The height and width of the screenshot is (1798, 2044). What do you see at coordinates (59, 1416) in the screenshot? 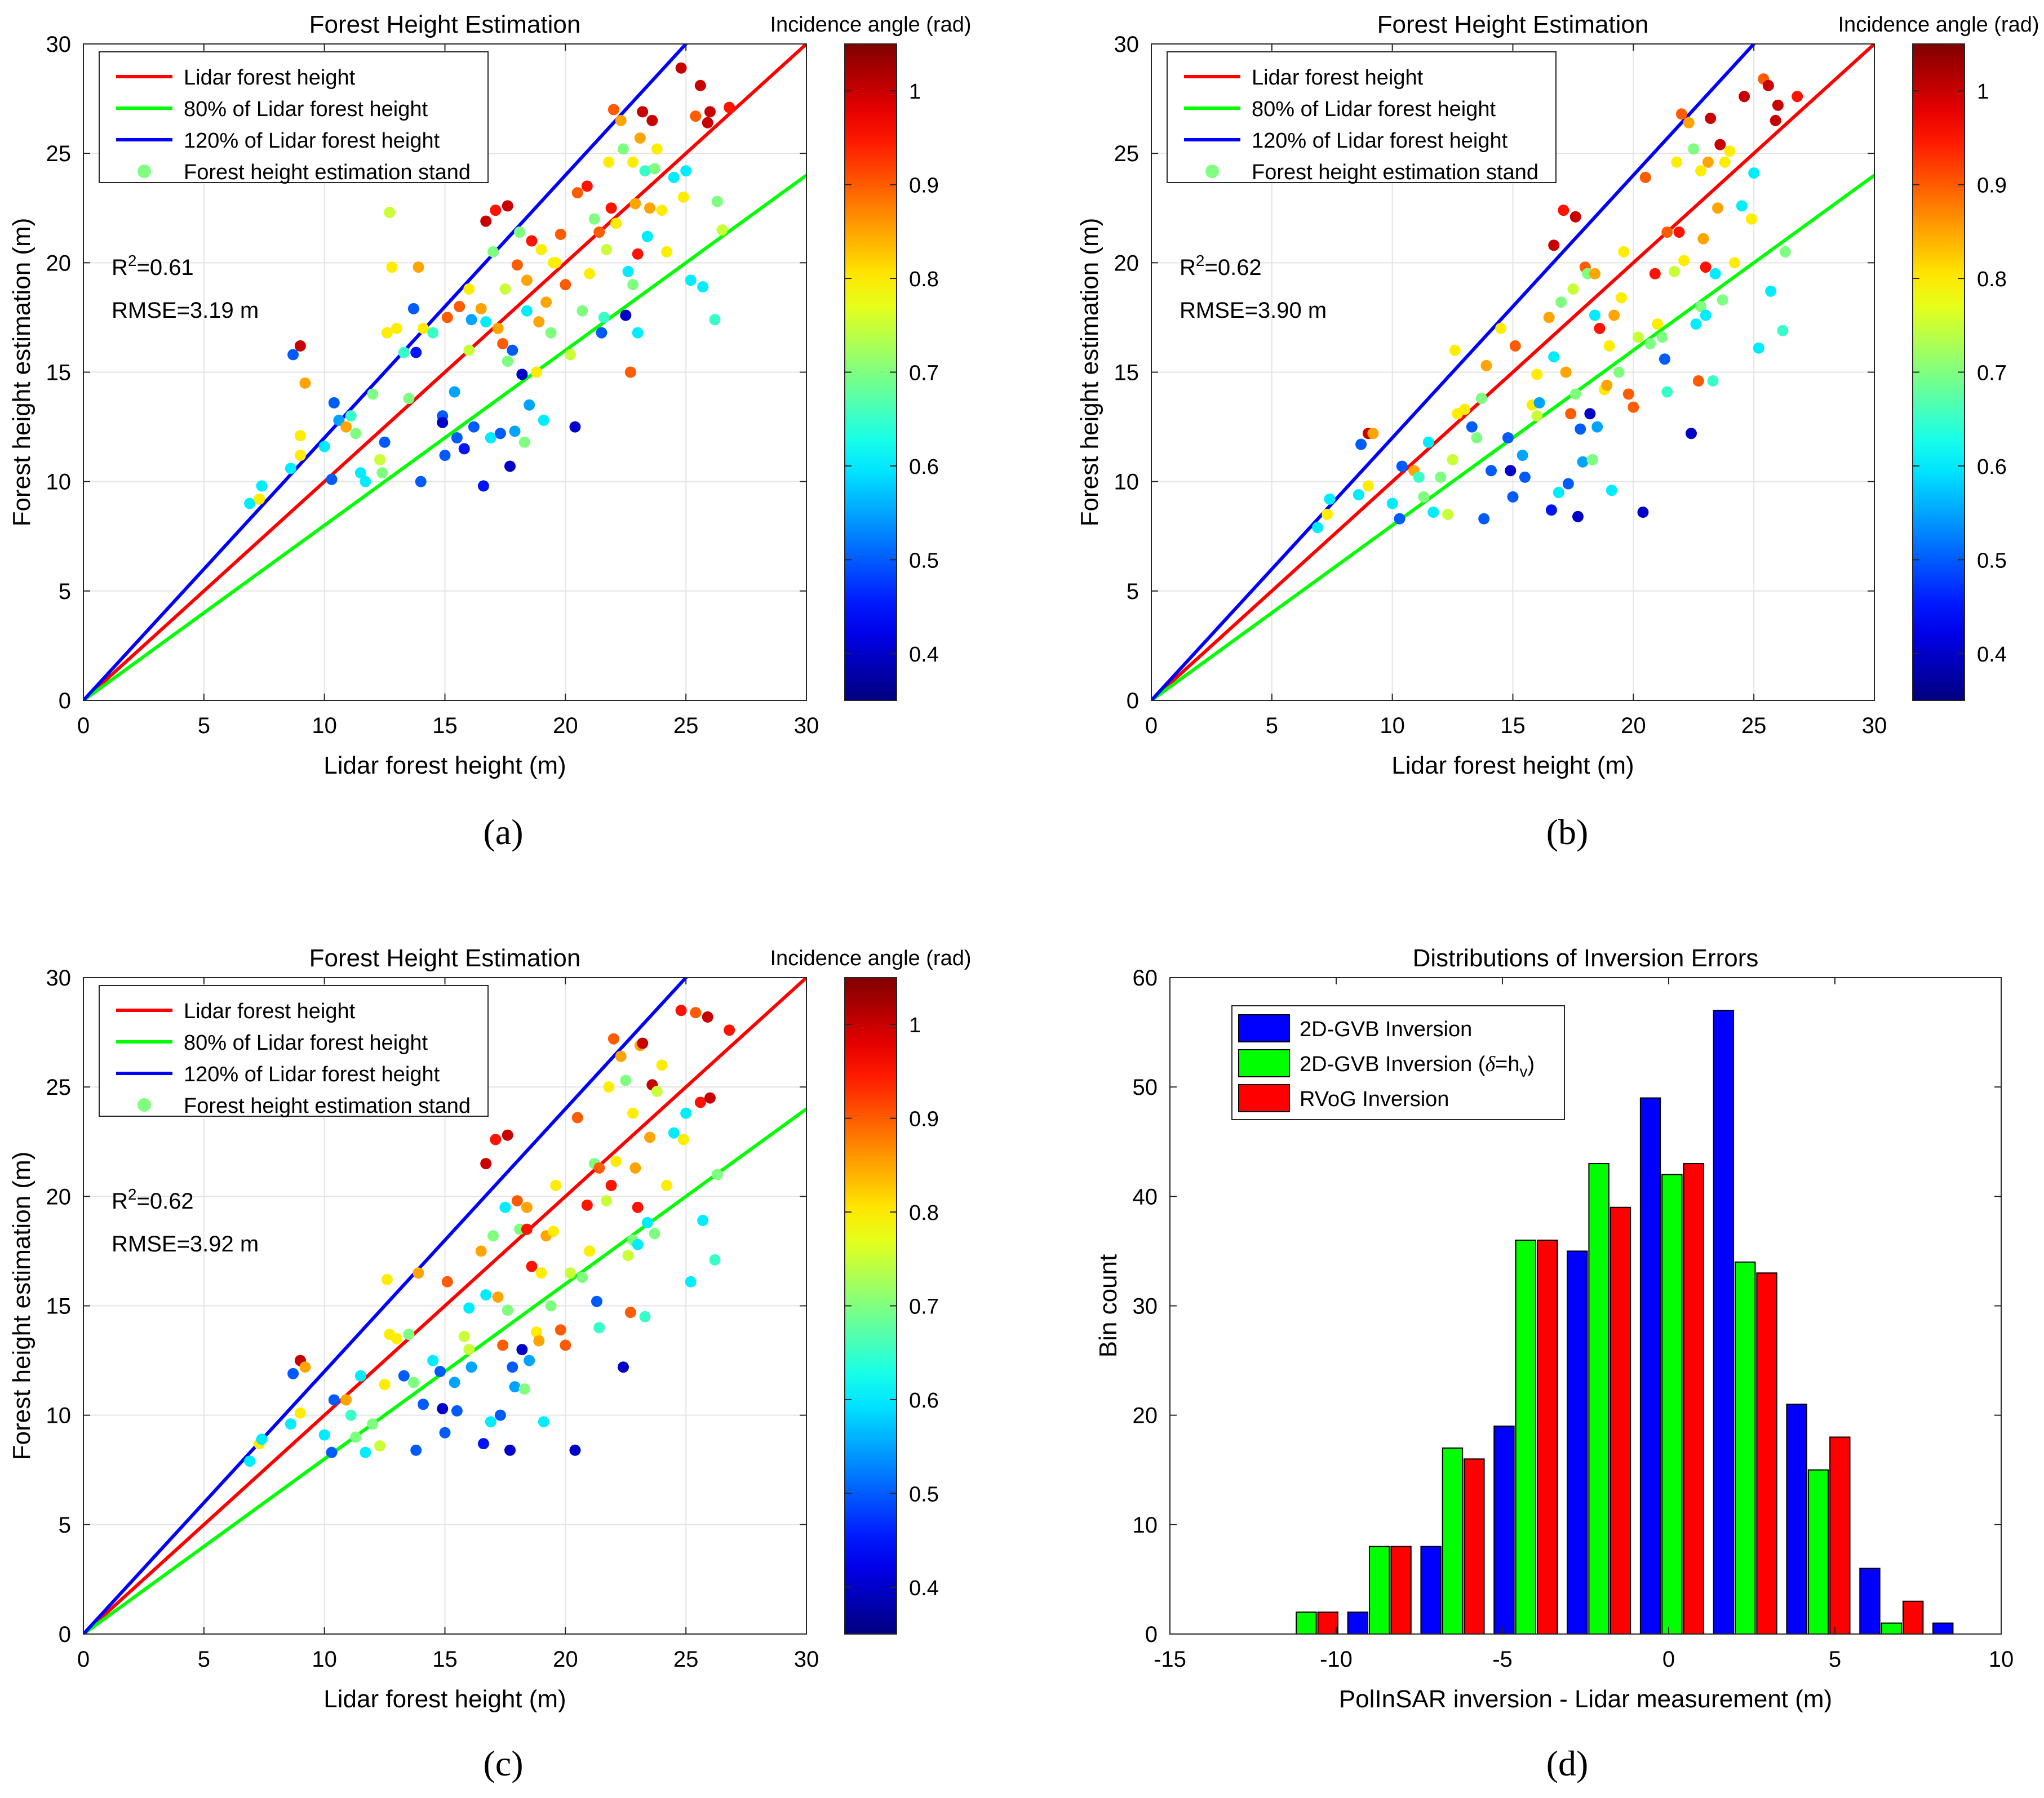
I see `y-tick-label: 10` at bounding box center [59, 1416].